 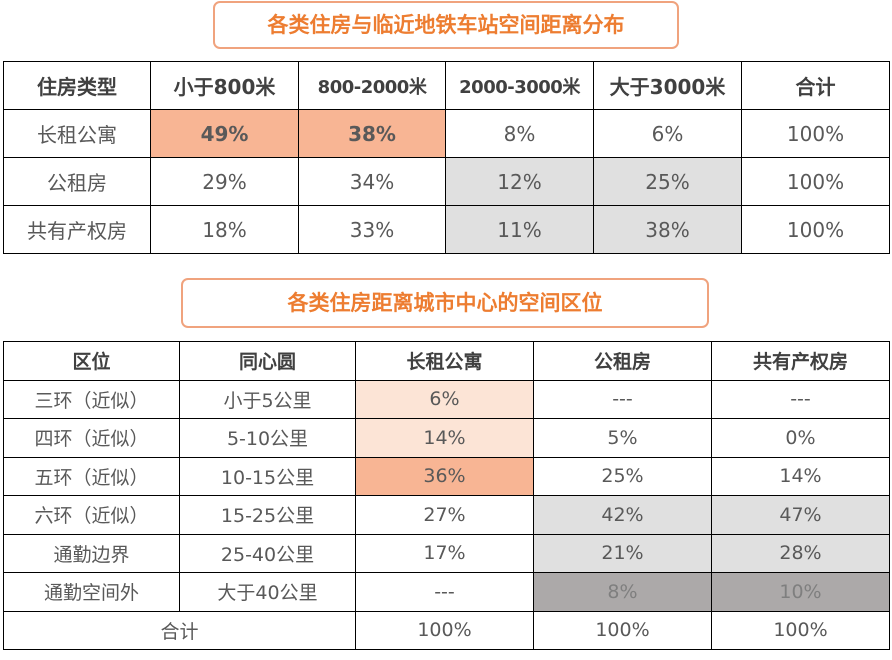 I want to click on table-cell: 25-40公里, so click(x=267, y=553).